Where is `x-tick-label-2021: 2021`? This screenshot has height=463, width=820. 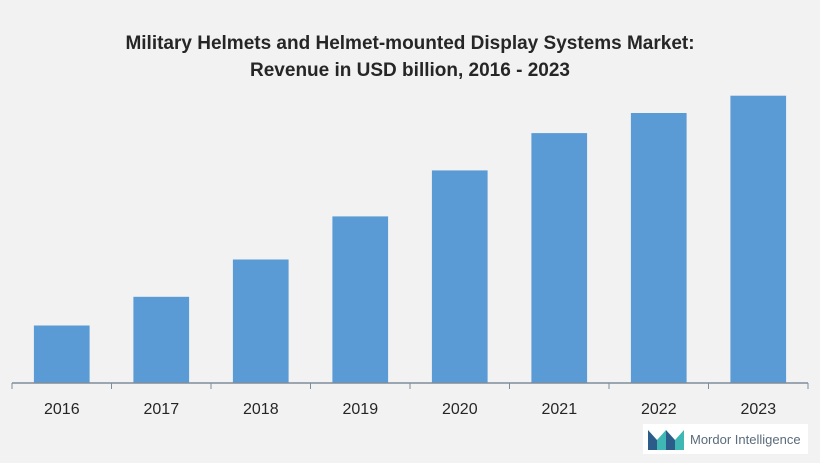 x-tick-label-2021: 2021 is located at coordinates (560, 409).